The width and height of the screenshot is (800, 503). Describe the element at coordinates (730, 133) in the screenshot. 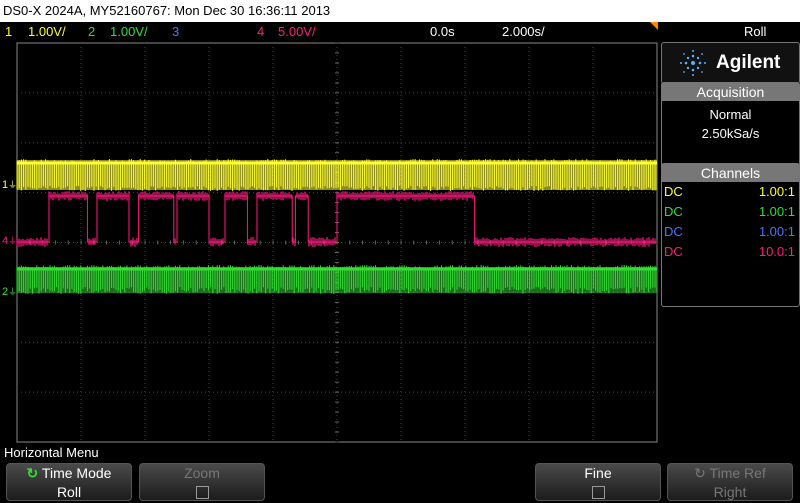

I see `acquisition-rate: 2.50kSa/s` at that location.